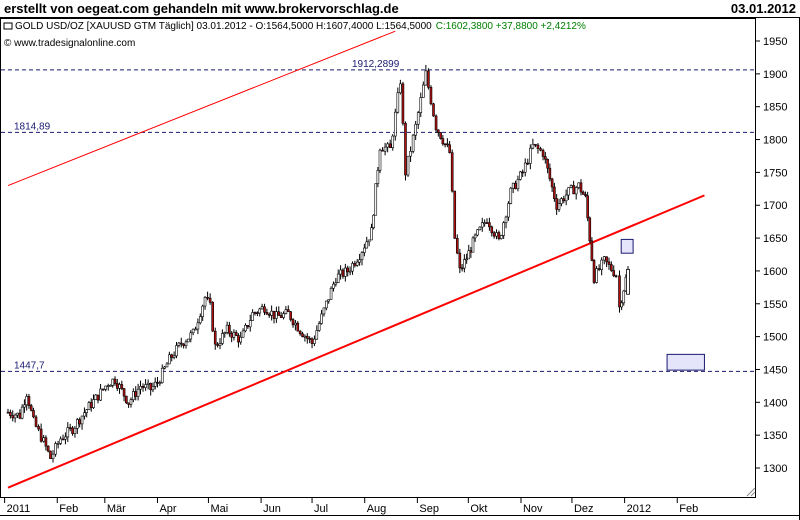 The width and height of the screenshot is (800, 520). What do you see at coordinates (662, 304) in the screenshot?
I see `annotation-boxes` at bounding box center [662, 304].